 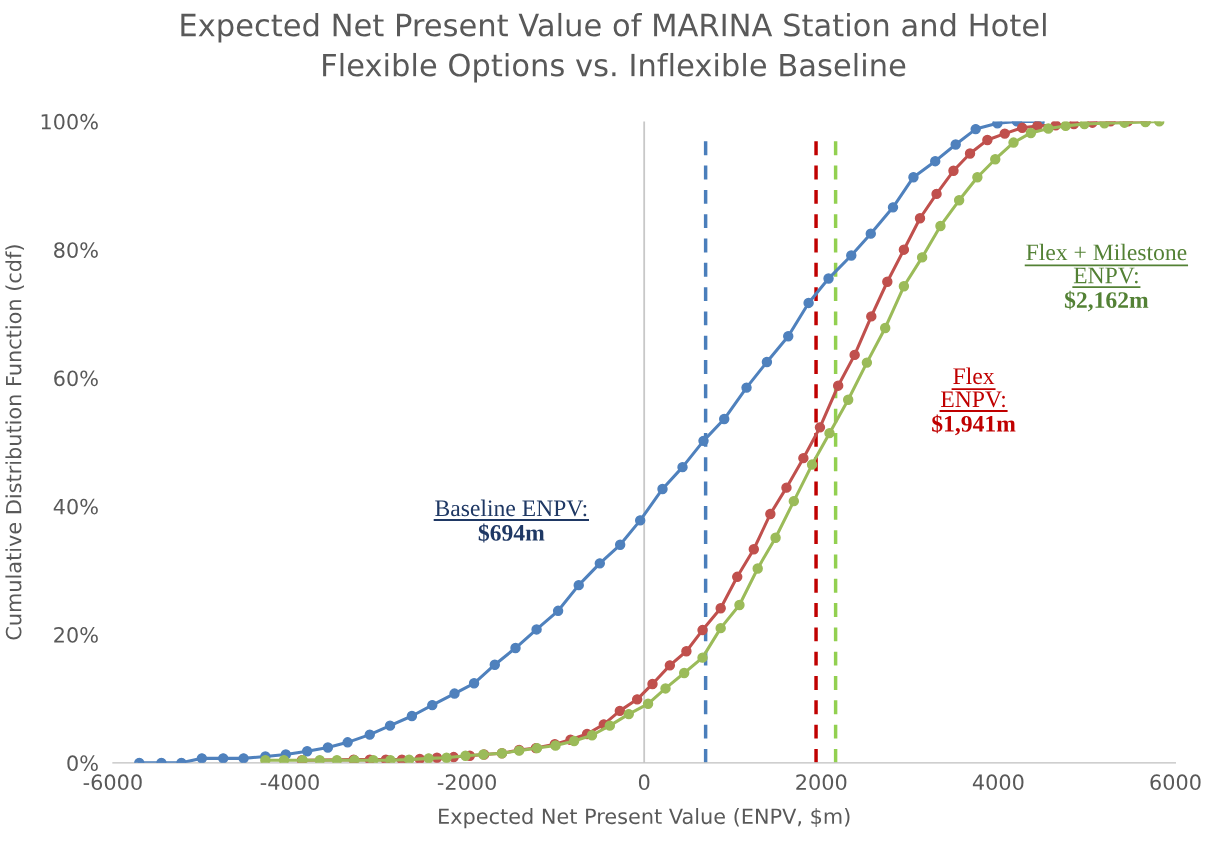 I want to click on x-tick-label: -4000, so click(x=289, y=782).